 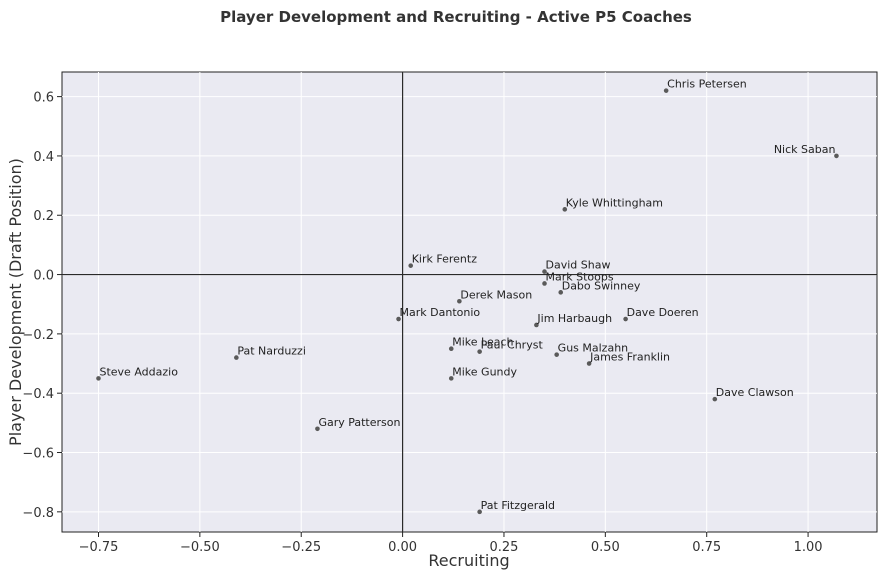 I want to click on x-axis-label: Recruiting, so click(x=468, y=560).